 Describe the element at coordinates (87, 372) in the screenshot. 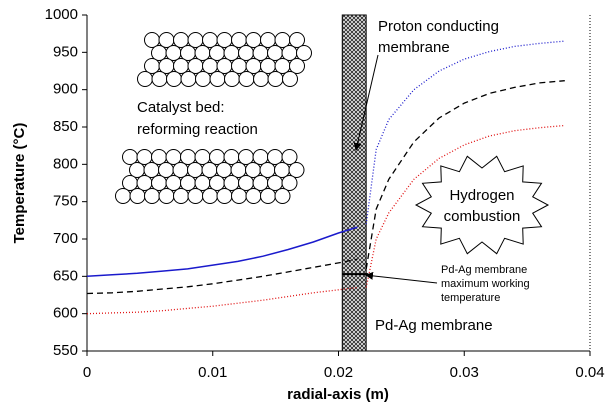

I see `x-tick-label: 0` at that location.